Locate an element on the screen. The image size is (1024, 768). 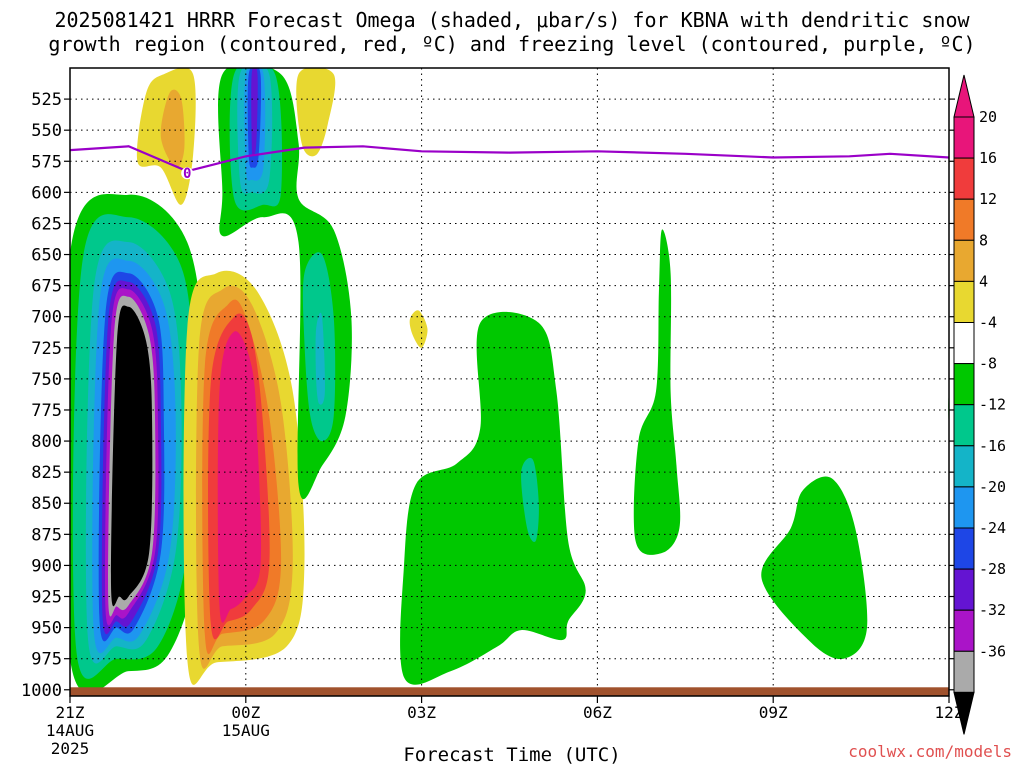
y-tick-label-775: 775 is located at coordinates (46, 411).